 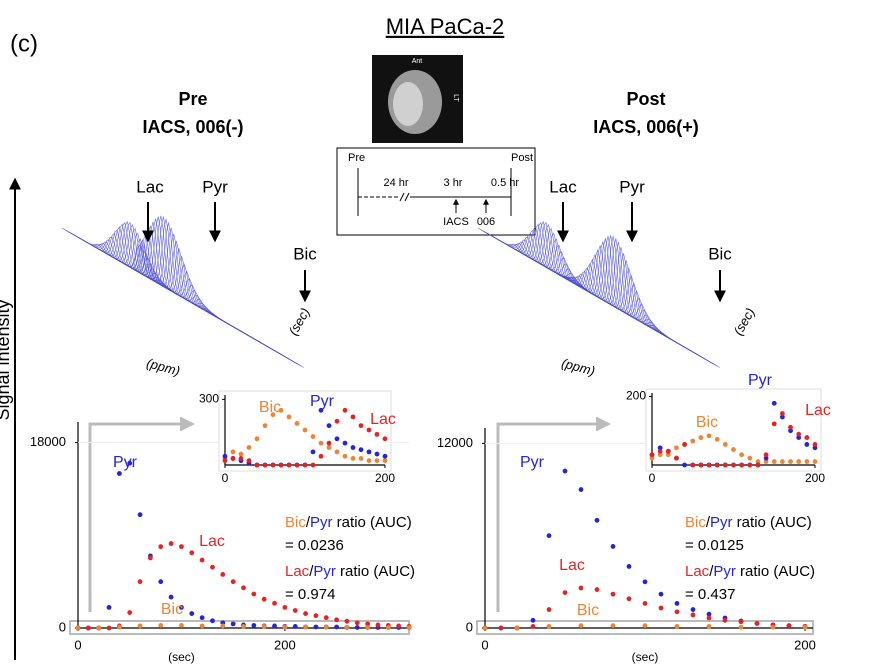 I want to click on pre-subtitle: IACS, 006(-), so click(x=192, y=127).